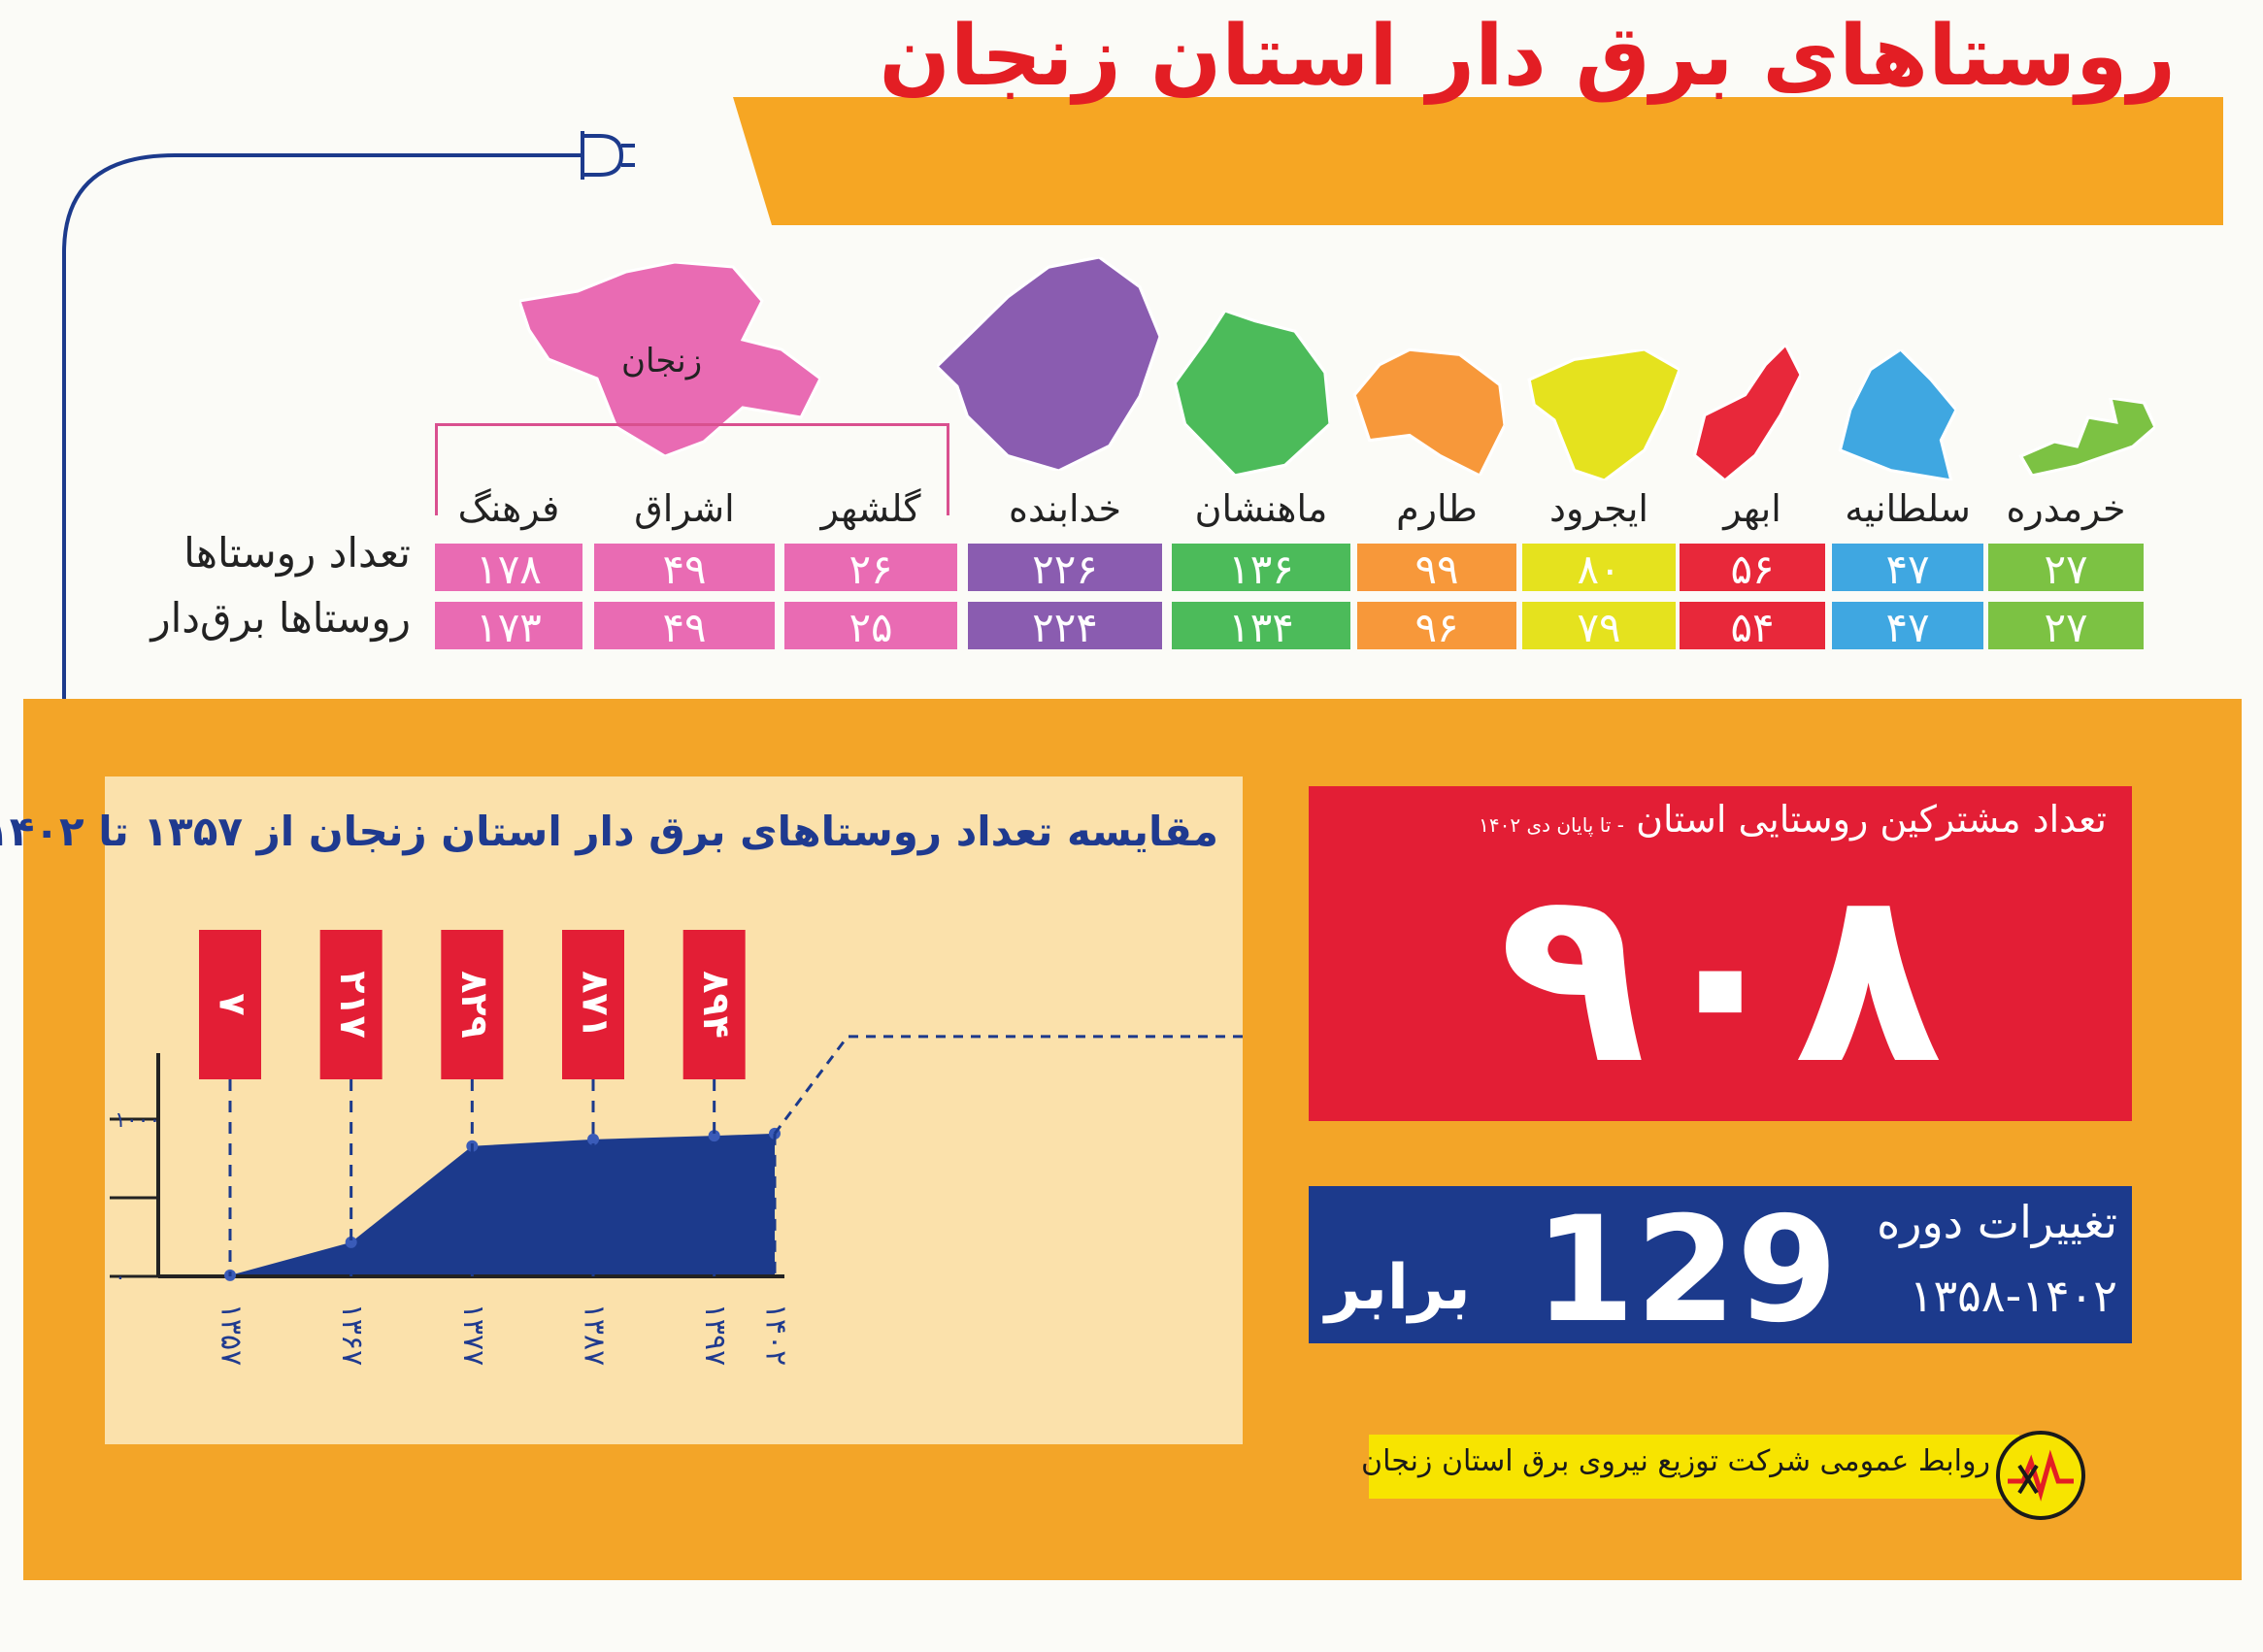 Image resolution: width=2263 pixels, height=1652 pixels. I want to click on table-cell-total: ۲۷, so click(2066, 568).